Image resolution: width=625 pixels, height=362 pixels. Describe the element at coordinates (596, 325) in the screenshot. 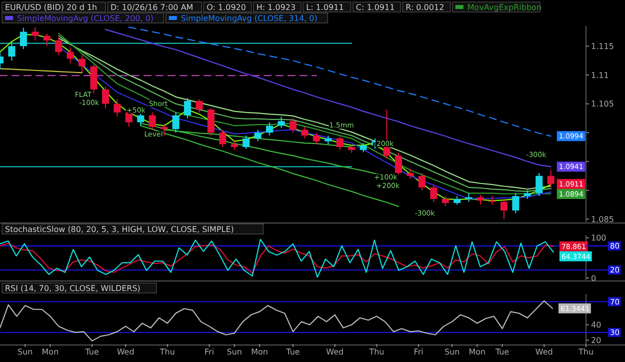

I see `y-tick-label: 40` at that location.